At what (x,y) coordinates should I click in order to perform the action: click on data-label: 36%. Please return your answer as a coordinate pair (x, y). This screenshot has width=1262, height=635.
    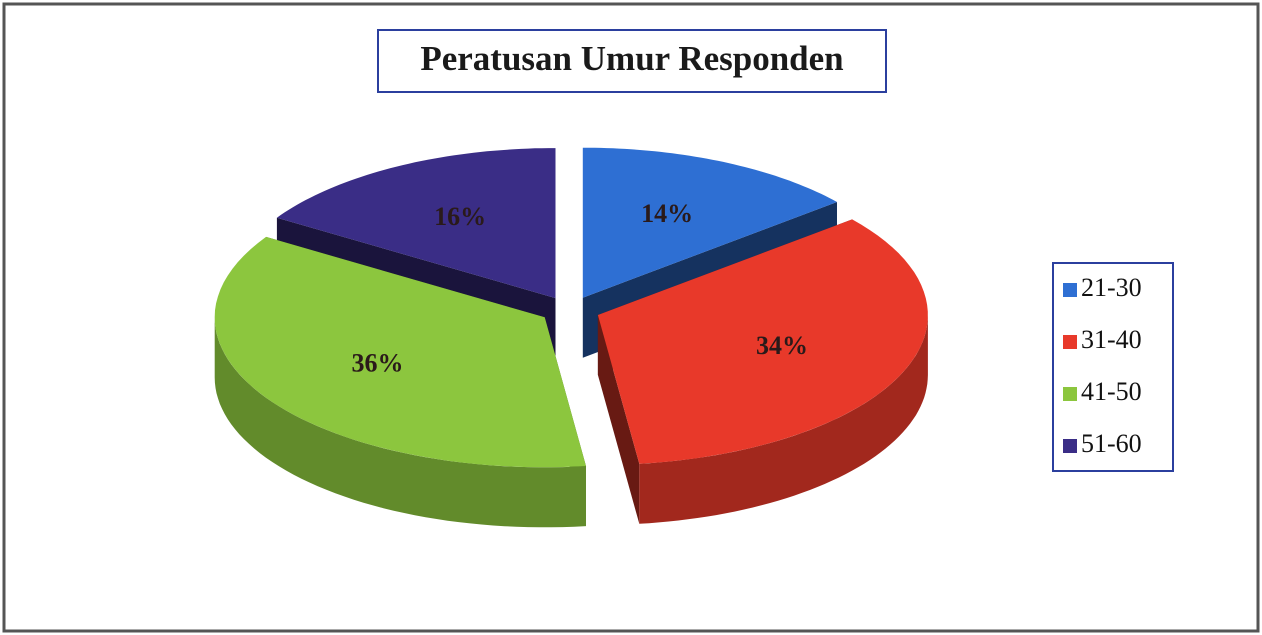
    Looking at the image, I should click on (377, 362).